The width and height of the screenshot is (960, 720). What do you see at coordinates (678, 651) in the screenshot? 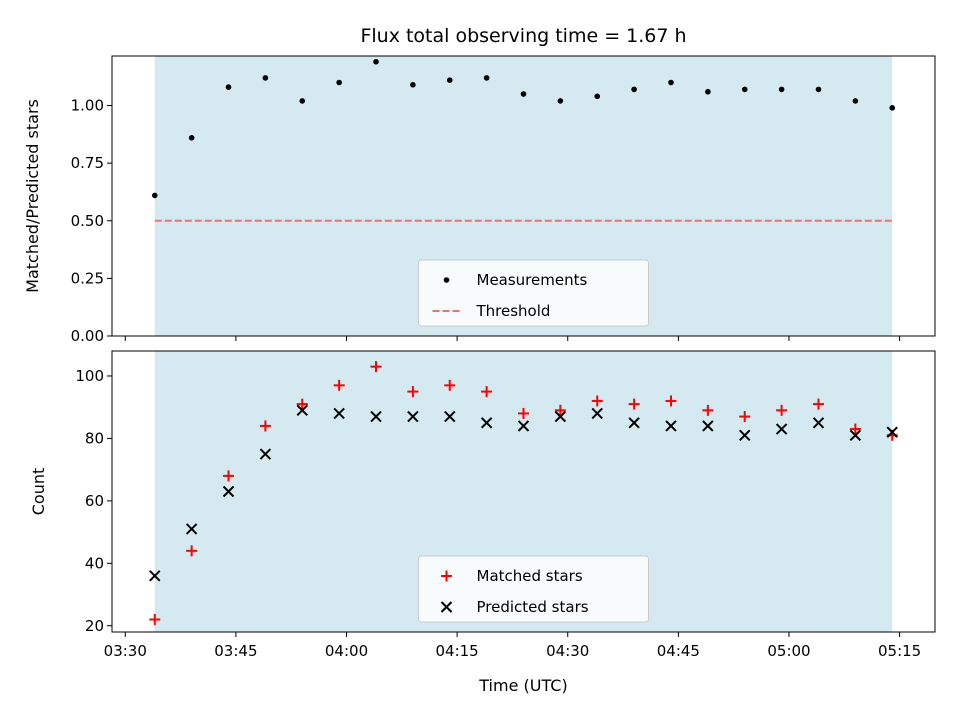
I see `x-tick-label: 04:45` at bounding box center [678, 651].